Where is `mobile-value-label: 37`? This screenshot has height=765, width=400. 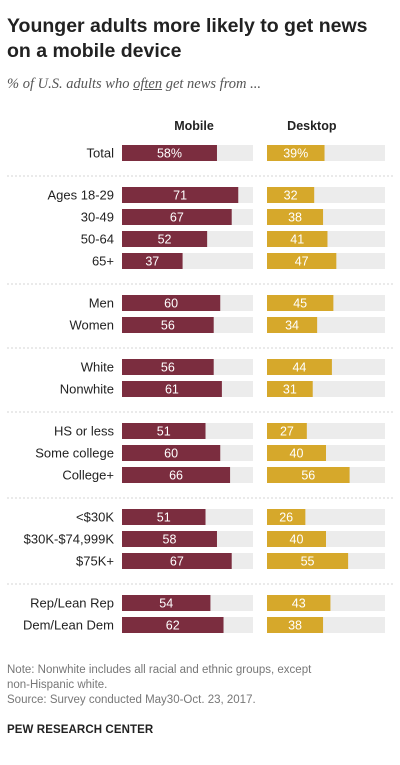
mobile-value-label: 37 is located at coordinates (152, 262).